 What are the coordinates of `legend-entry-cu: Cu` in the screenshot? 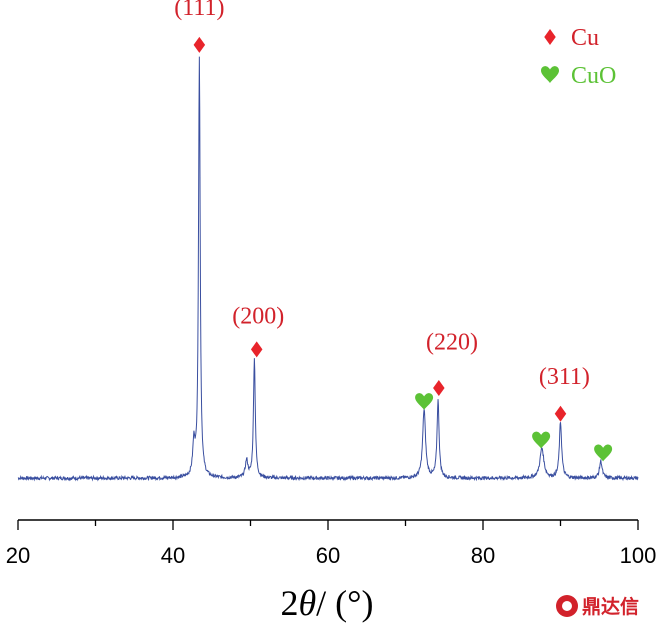 It's located at (571, 38).